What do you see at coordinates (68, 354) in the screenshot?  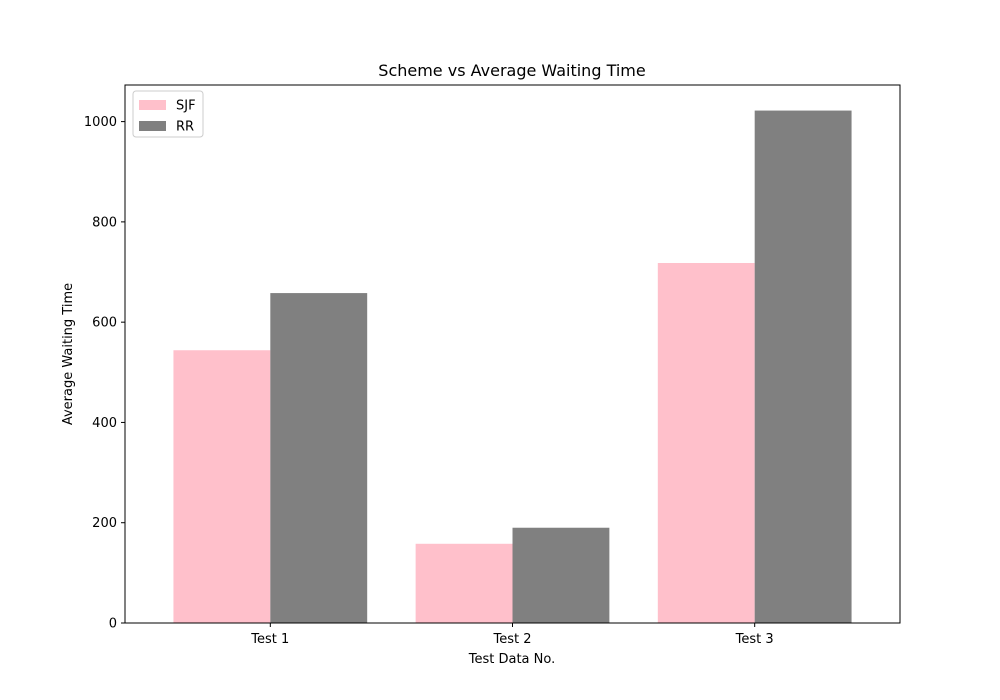 I see `y-axis-label: Average Waiting Time` at bounding box center [68, 354].